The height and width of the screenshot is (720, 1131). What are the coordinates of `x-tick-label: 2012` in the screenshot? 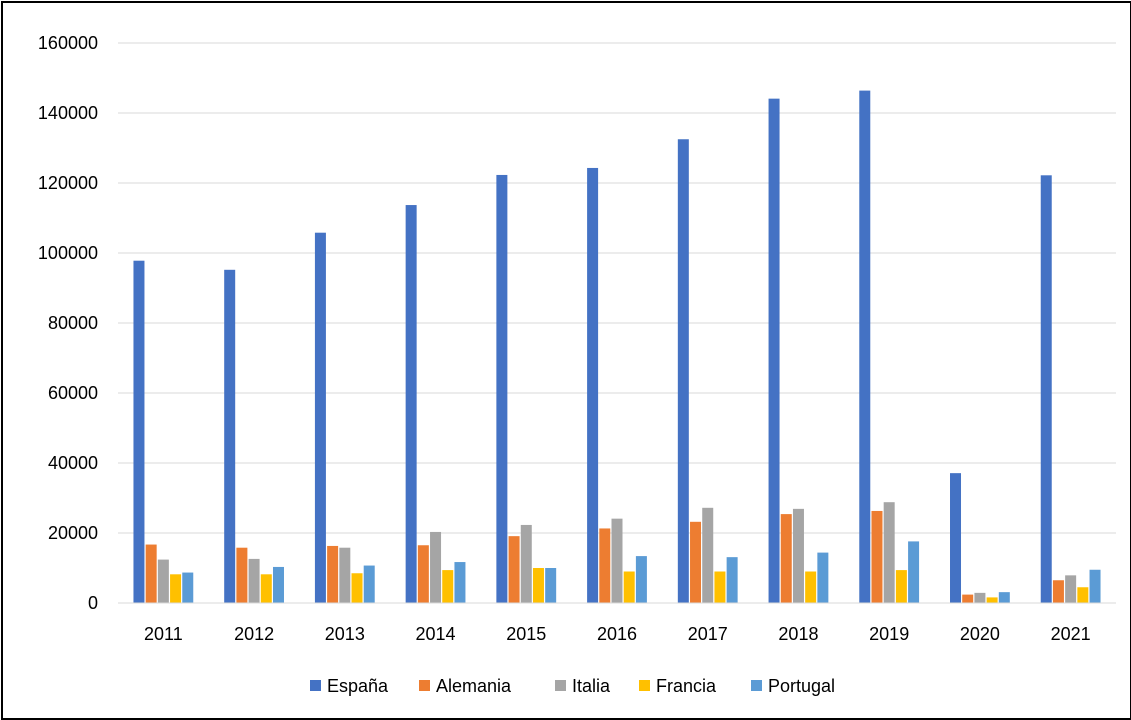 It's located at (254, 634).